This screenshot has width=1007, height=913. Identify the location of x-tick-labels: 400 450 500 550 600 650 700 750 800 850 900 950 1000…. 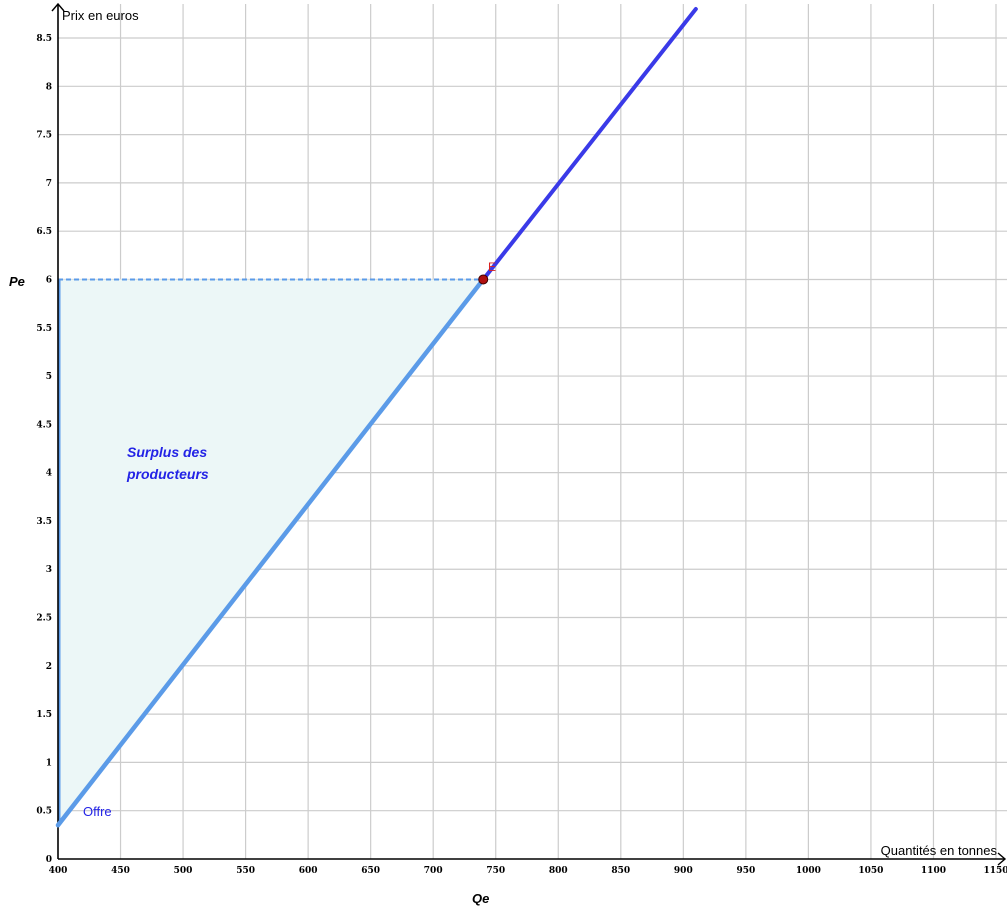
(528, 871).